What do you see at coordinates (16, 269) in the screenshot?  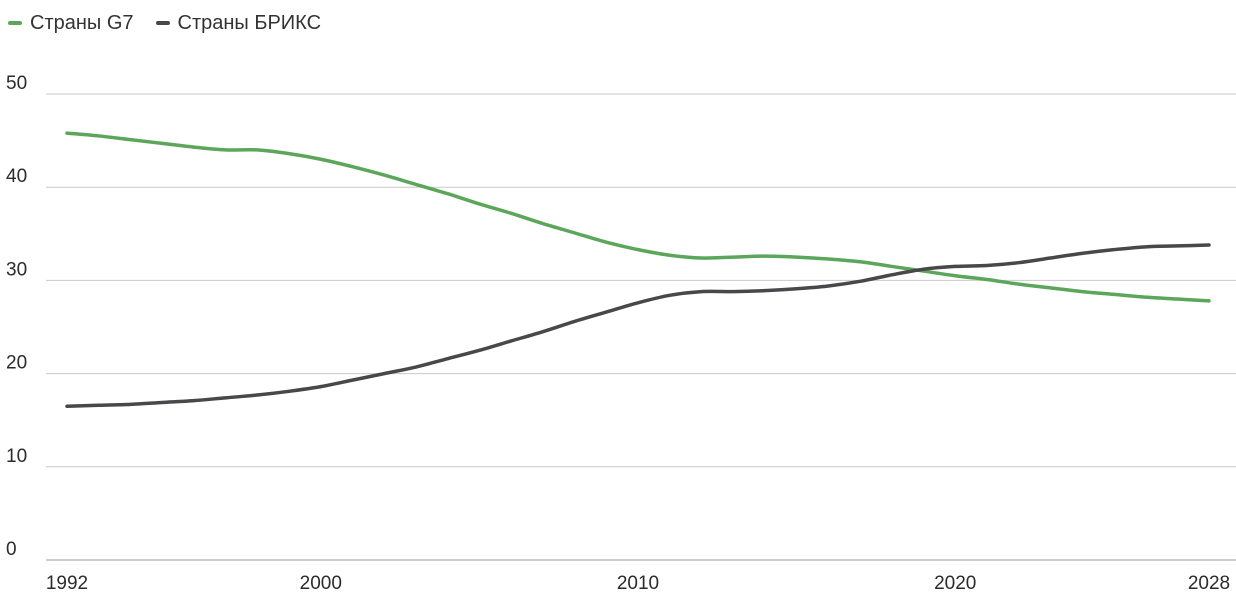 I see `y-tick-label: 30` at bounding box center [16, 269].